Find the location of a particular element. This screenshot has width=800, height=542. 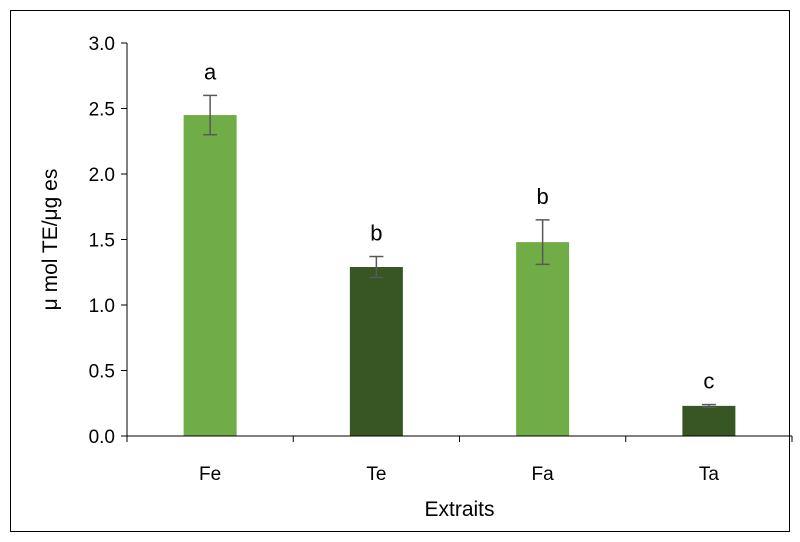

bar-fa is located at coordinates (543, 339).